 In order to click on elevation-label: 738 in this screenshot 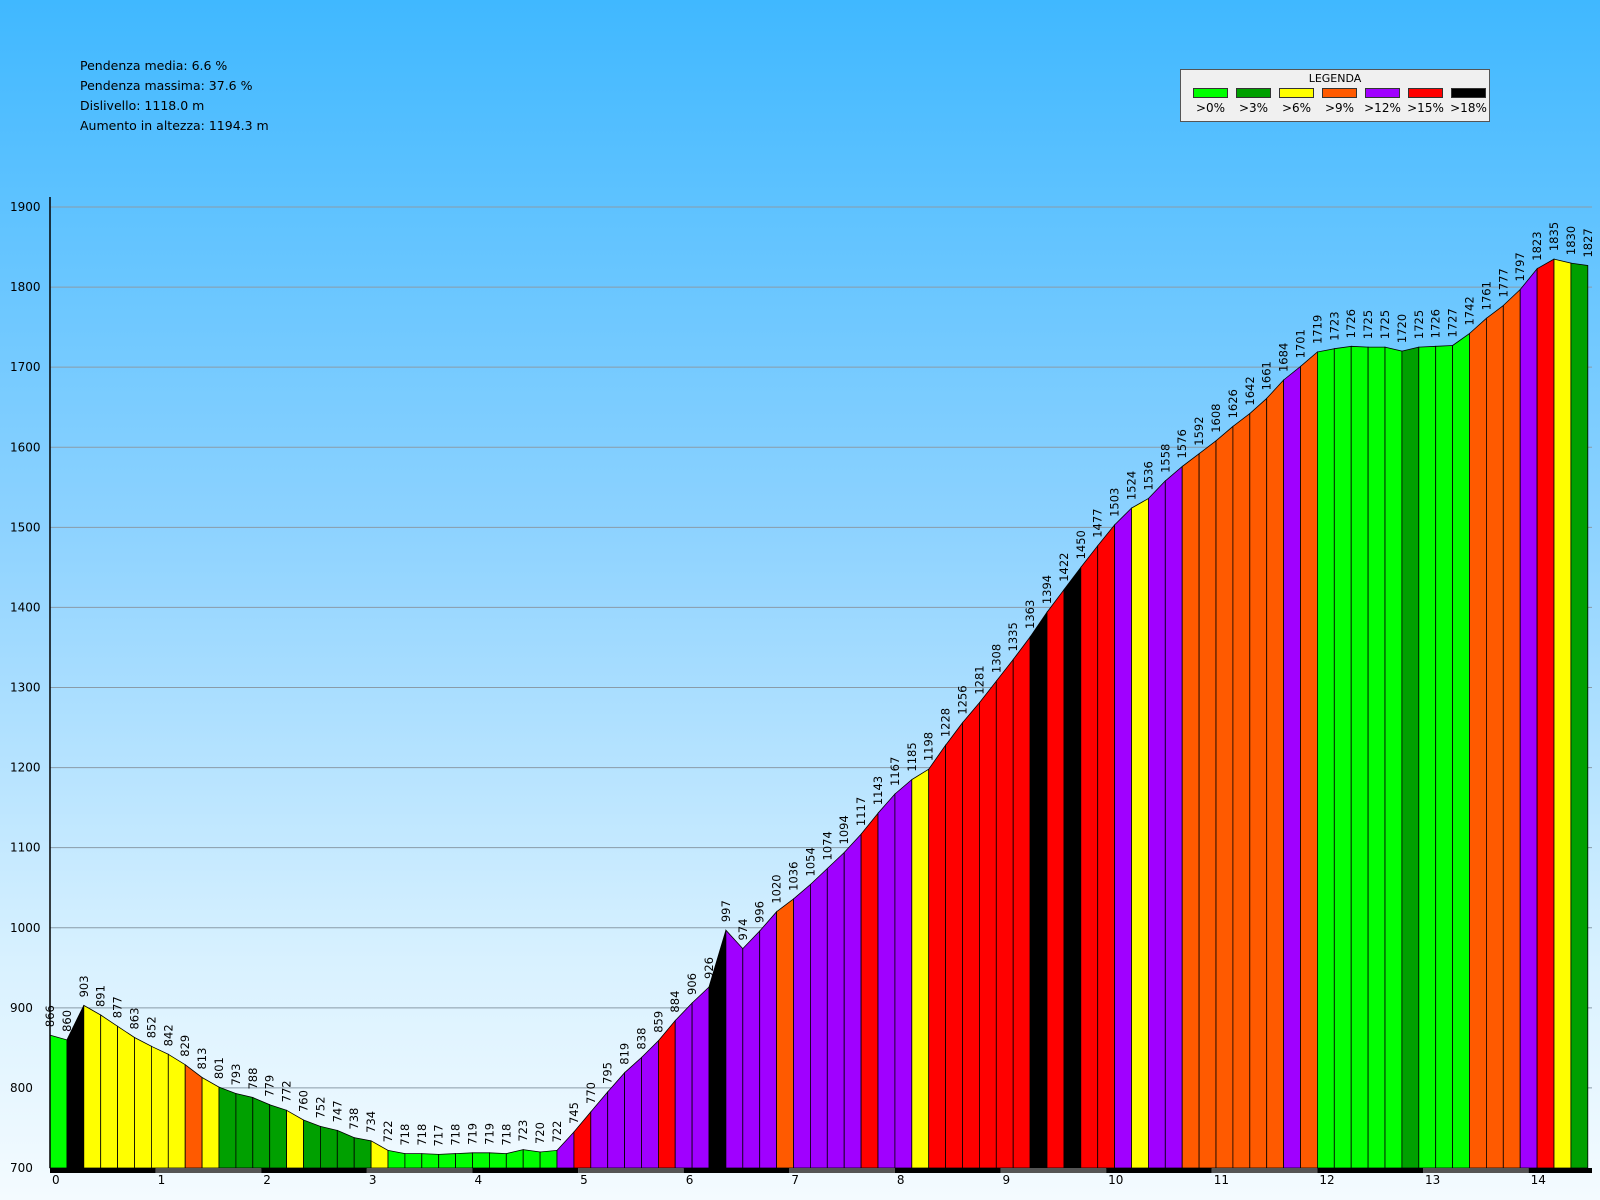, I will do `click(354, 1119)`.